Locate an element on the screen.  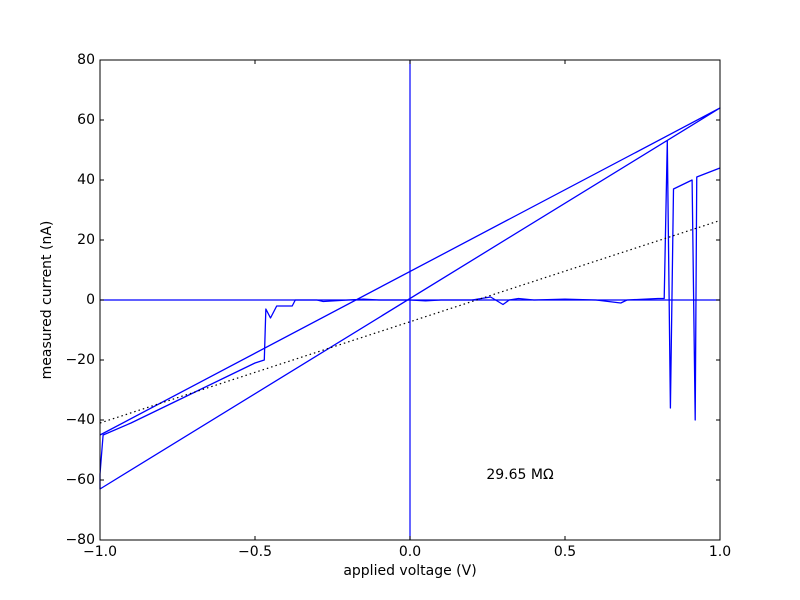
x-tick-label: −1.0 is located at coordinates (100, 552).